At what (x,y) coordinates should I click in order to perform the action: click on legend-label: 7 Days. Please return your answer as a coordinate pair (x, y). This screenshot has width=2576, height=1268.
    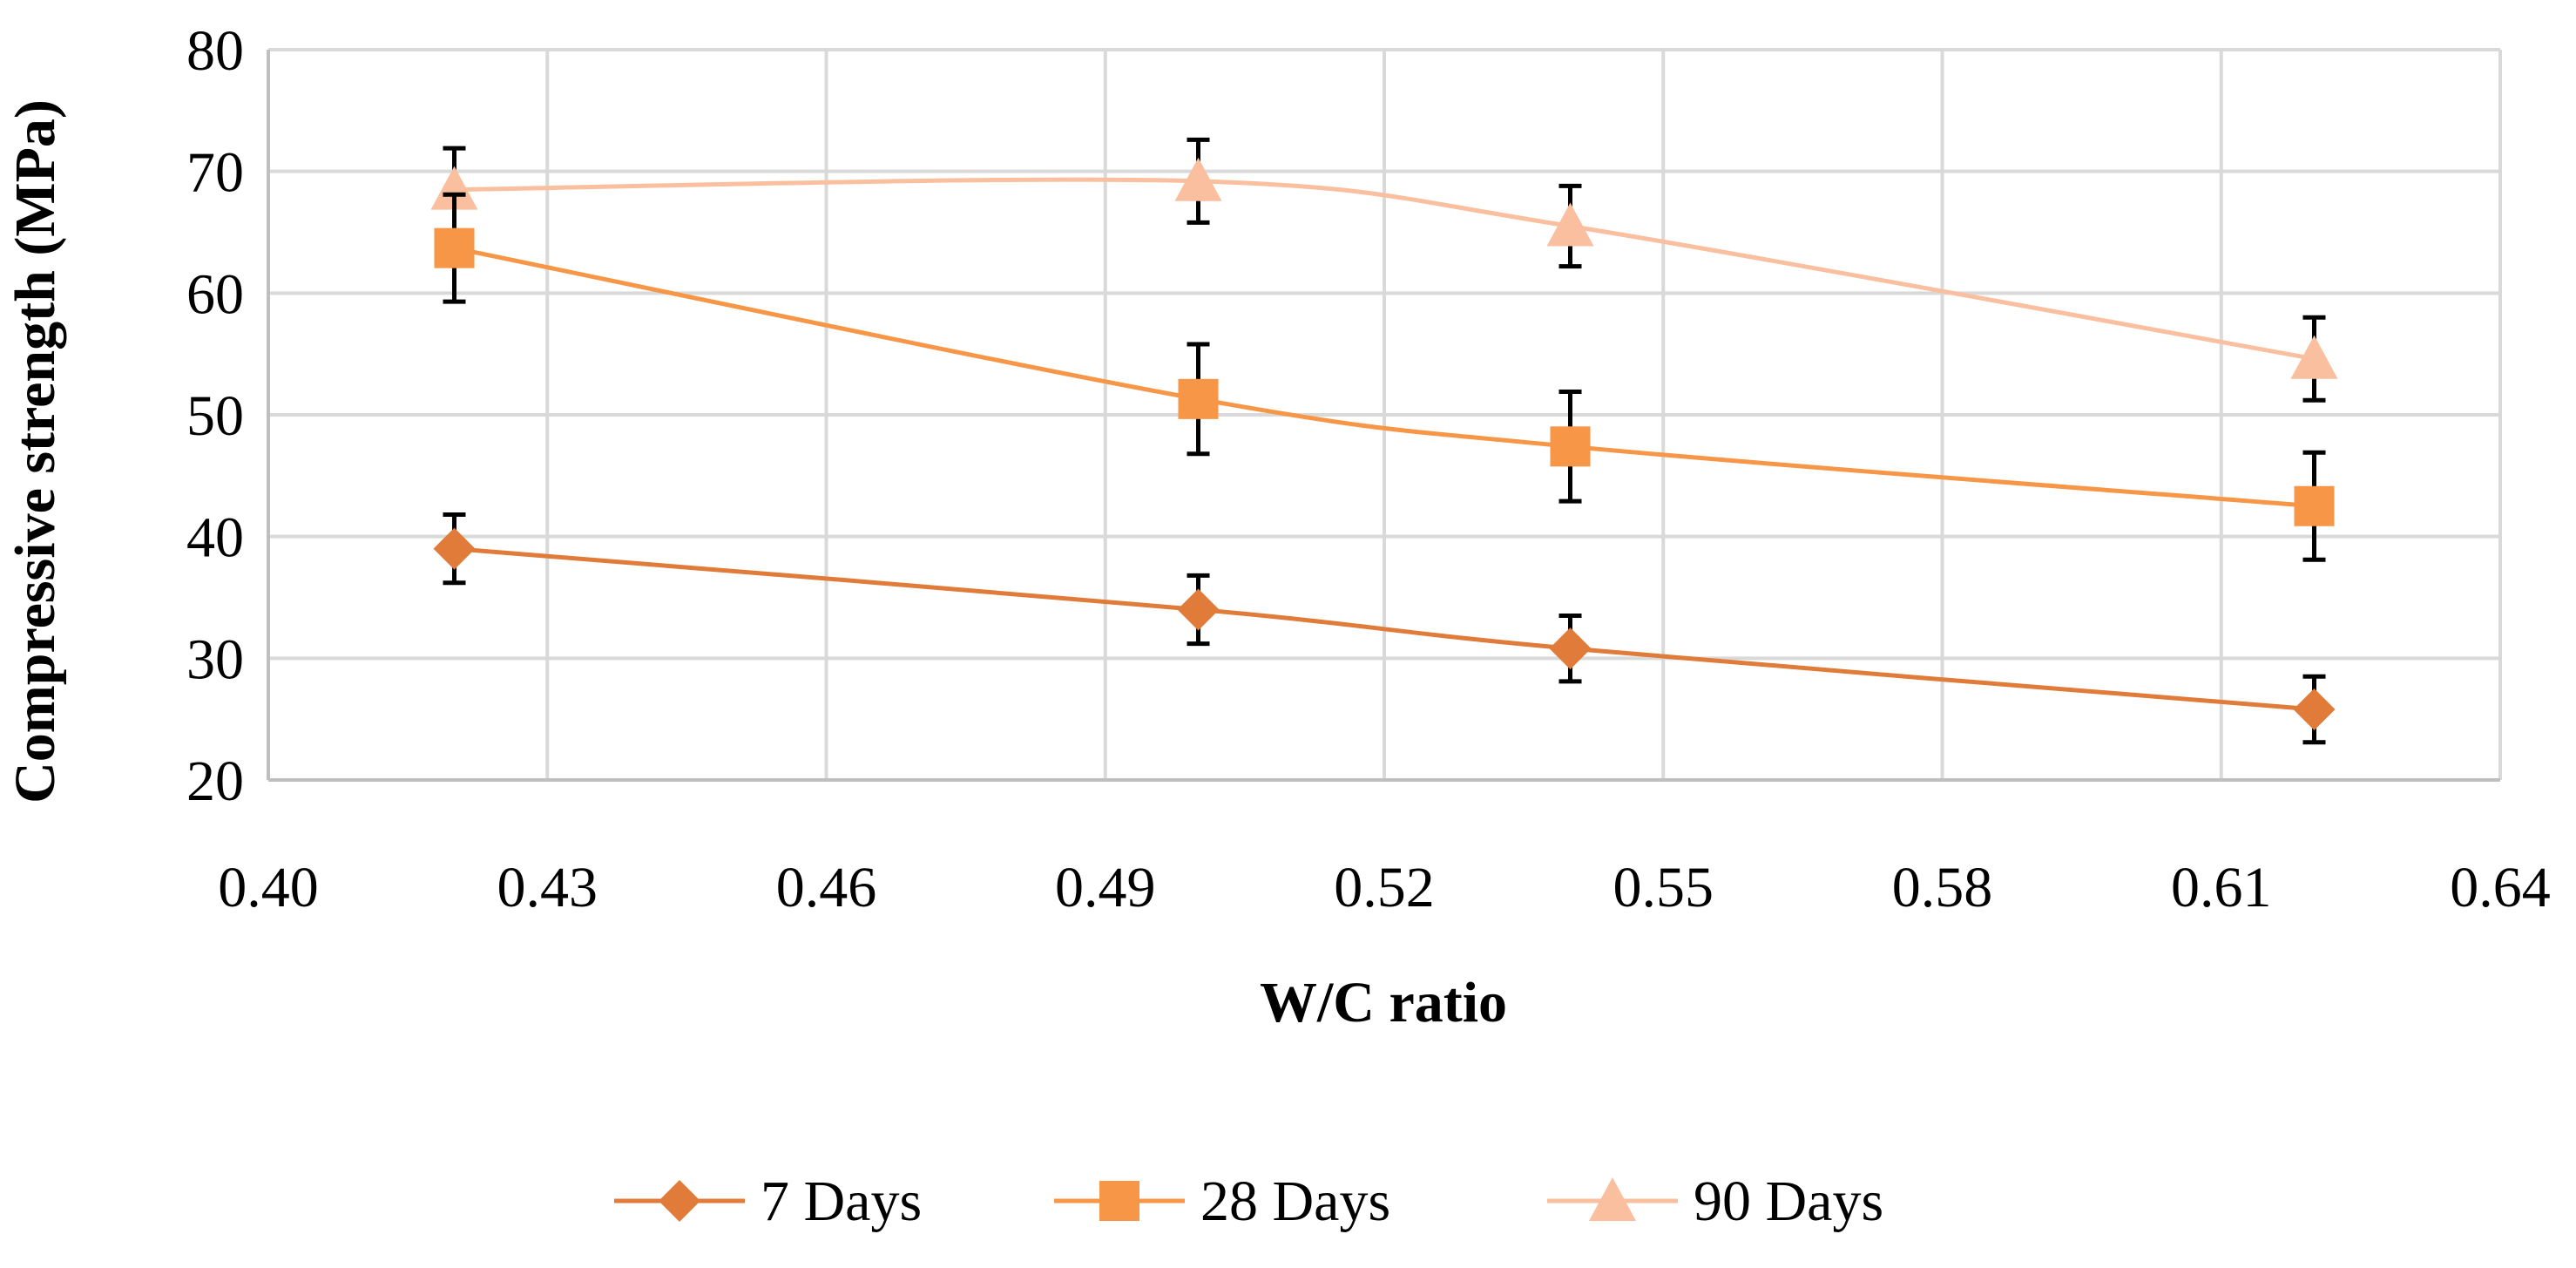
    Looking at the image, I should click on (841, 1201).